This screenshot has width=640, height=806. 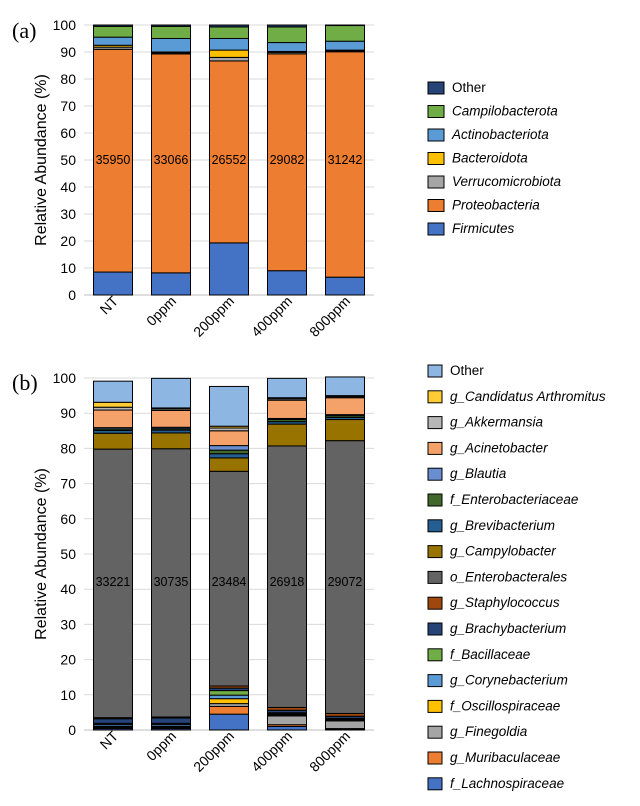 I want to click on legend-label: f_Oscillospiraceae, so click(x=505, y=705).